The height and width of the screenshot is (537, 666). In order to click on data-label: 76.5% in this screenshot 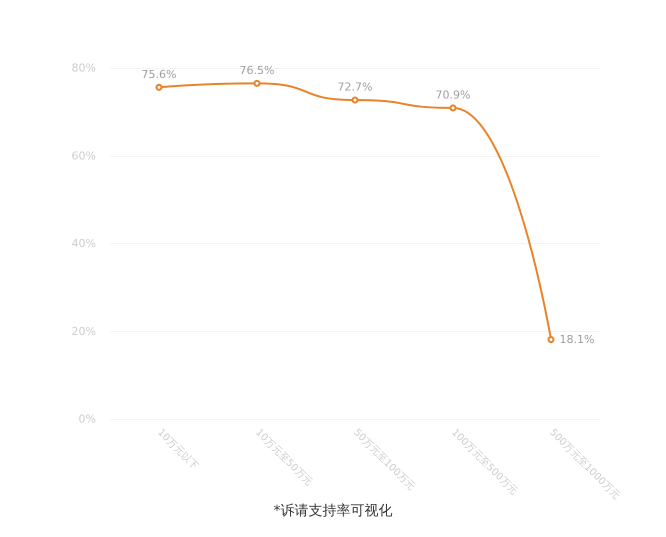, I will do `click(257, 70)`.